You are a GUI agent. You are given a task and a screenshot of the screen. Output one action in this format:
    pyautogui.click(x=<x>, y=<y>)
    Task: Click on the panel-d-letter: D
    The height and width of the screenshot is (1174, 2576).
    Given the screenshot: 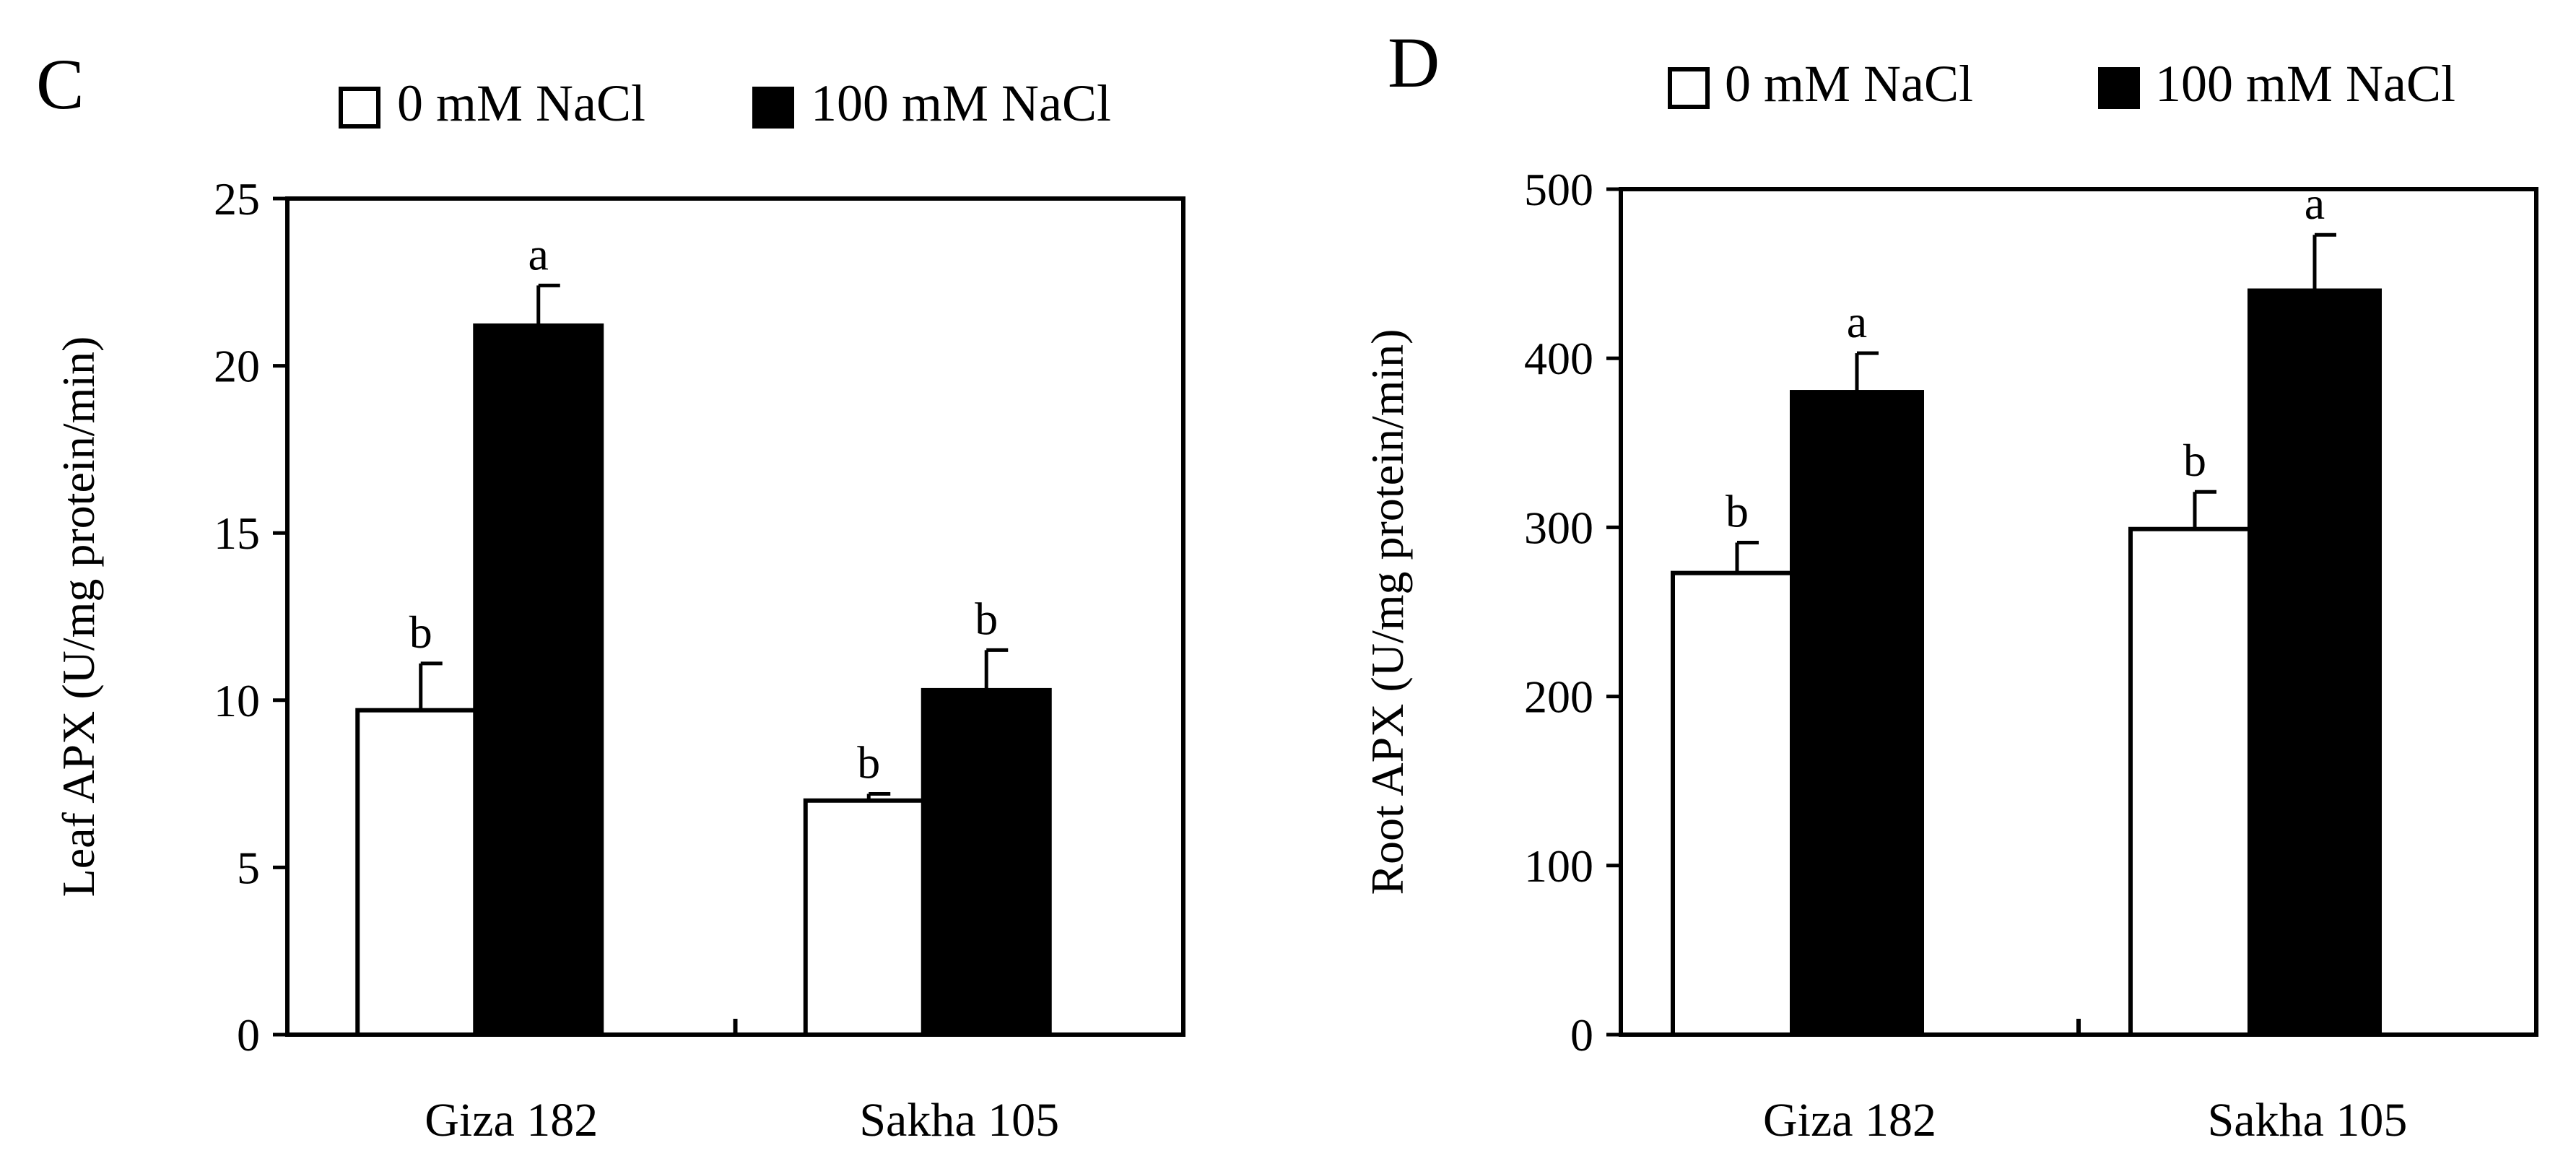 What is the action you would take?
    pyautogui.click(x=1414, y=63)
    